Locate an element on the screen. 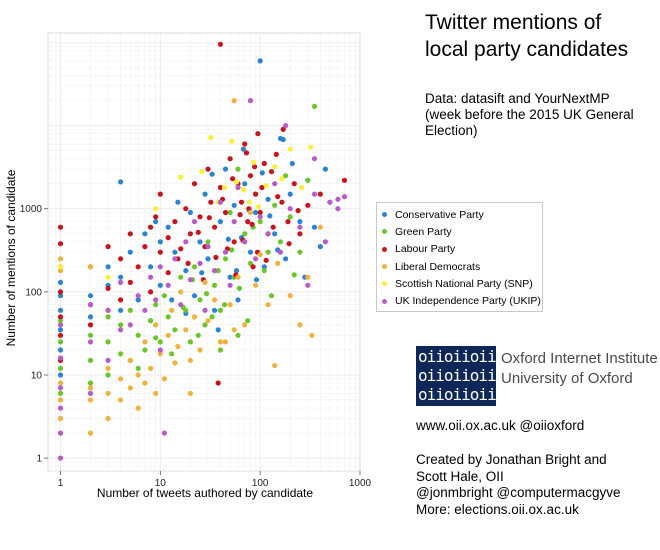 The width and height of the screenshot is (660, 550). contact-line: www.oii.ox.ac.uk @oiioxford is located at coordinates (500, 425).